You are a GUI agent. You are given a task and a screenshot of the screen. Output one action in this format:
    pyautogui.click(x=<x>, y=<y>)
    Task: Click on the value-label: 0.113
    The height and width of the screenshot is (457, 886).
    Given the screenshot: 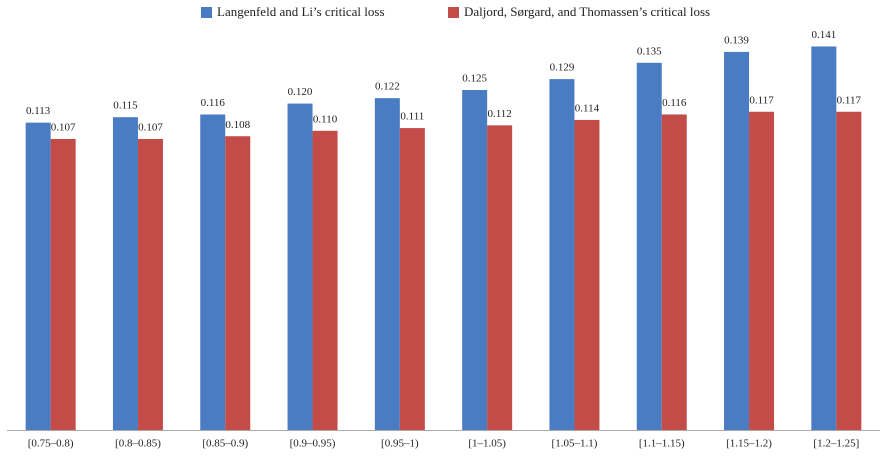 What is the action you would take?
    pyautogui.click(x=38, y=111)
    